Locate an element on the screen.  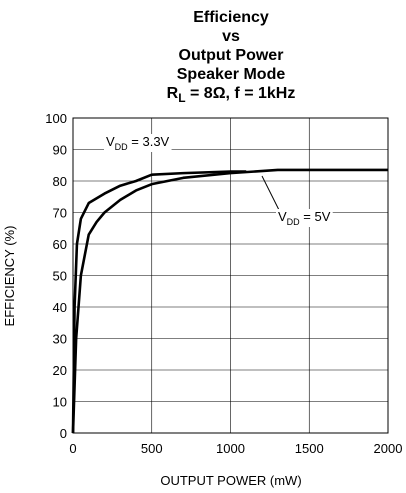
series-label-part: = 5V is located at coordinates (315, 216).